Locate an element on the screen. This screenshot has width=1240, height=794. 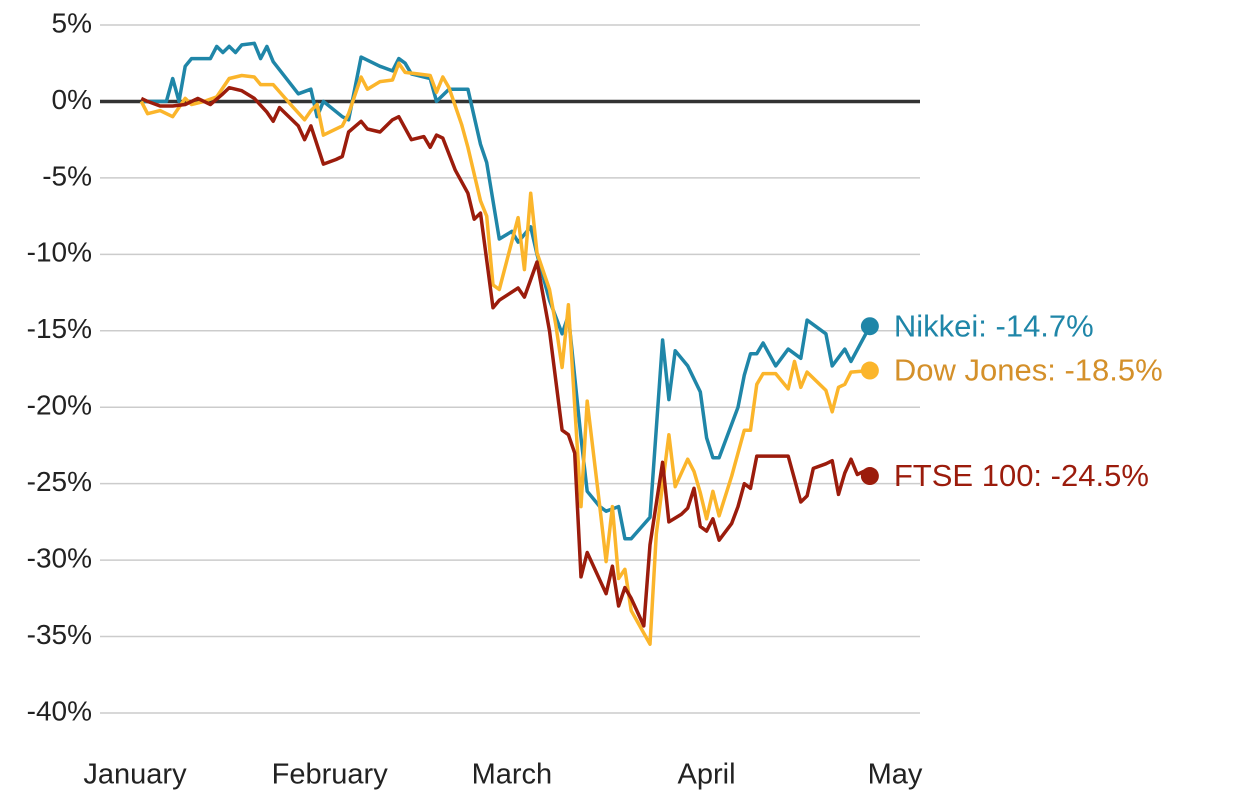
y-tick-label: -40% is located at coordinates (59, 710).